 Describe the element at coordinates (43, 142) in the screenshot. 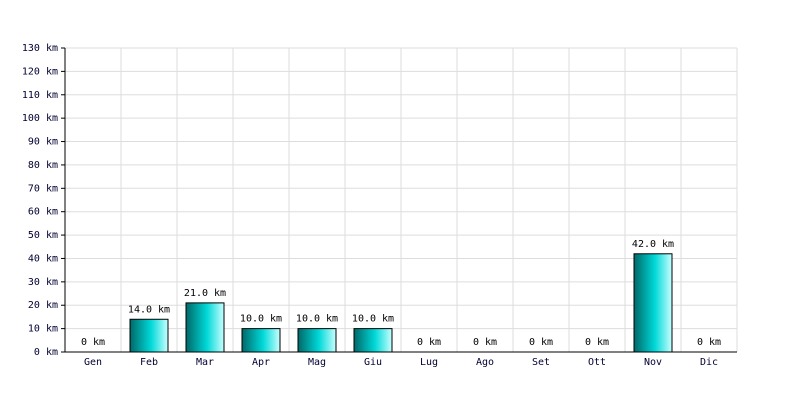

I see `y-tick-label: 90 km` at that location.